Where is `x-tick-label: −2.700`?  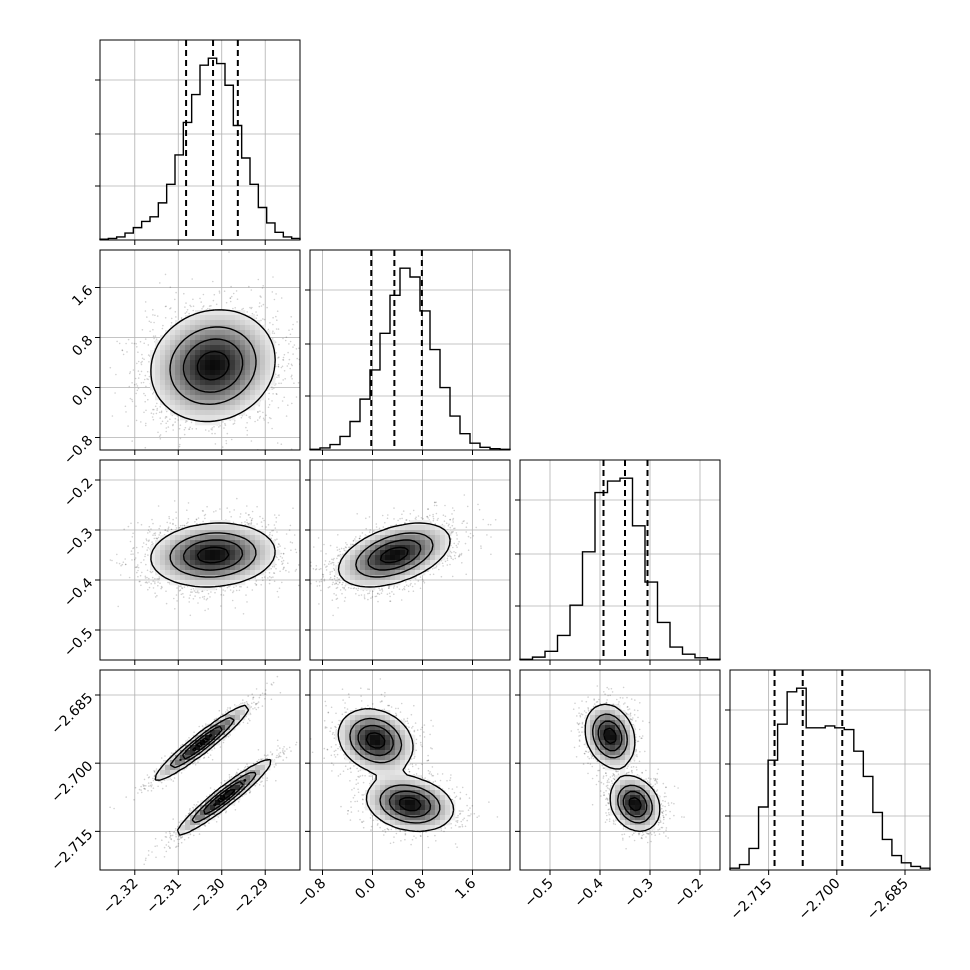
x-tick-label: −2.700 is located at coordinates (820, 900).